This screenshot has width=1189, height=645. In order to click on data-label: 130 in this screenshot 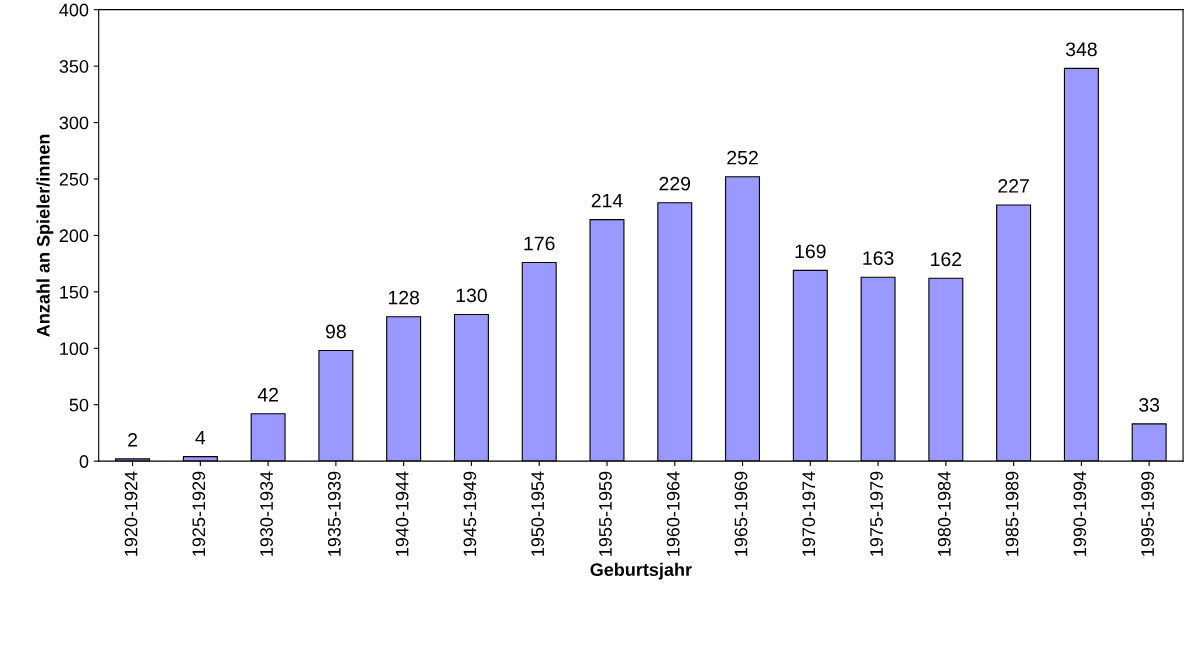, I will do `click(471, 295)`.